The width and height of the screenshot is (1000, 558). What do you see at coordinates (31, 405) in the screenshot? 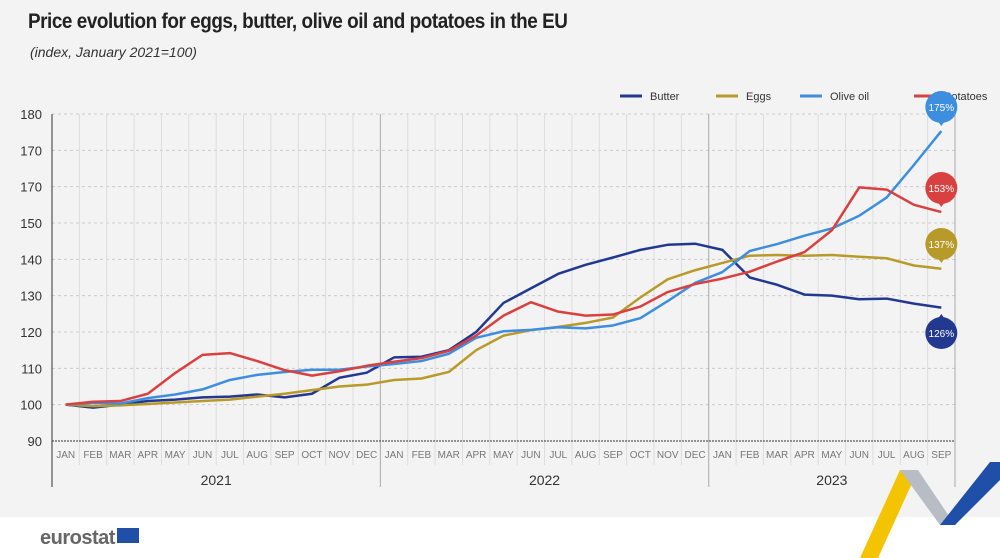
I see `y-tick-label: 100` at bounding box center [31, 405].